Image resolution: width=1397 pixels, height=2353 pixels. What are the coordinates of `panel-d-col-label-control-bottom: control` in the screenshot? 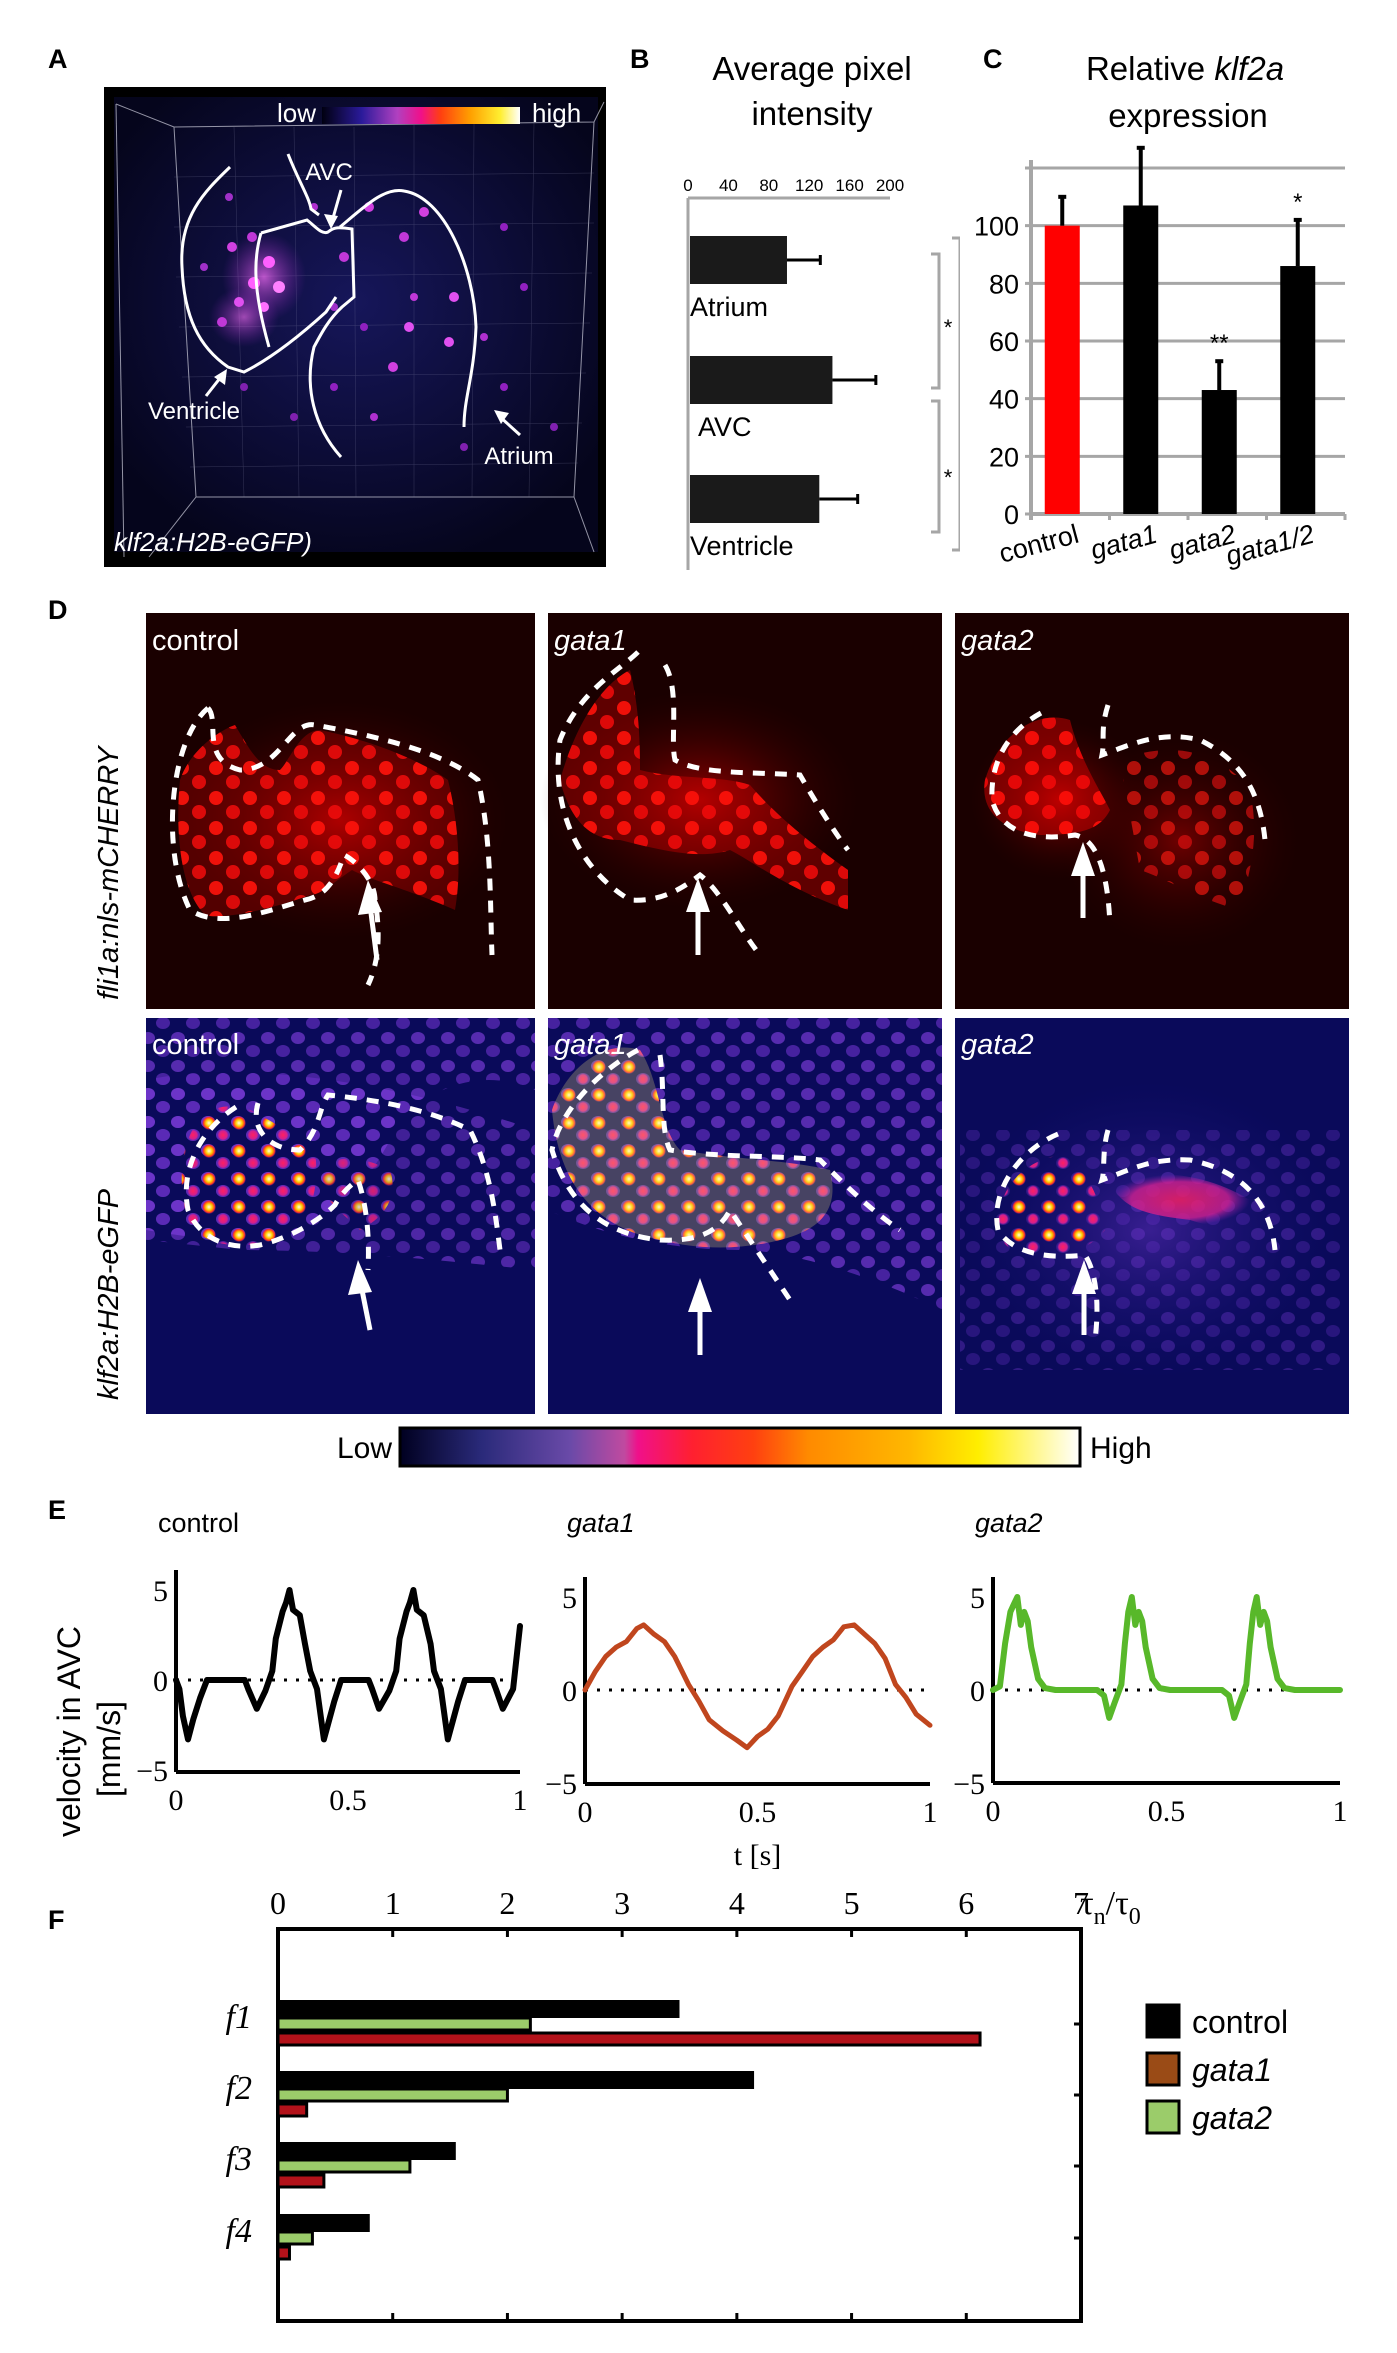 It's located at (195, 1045).